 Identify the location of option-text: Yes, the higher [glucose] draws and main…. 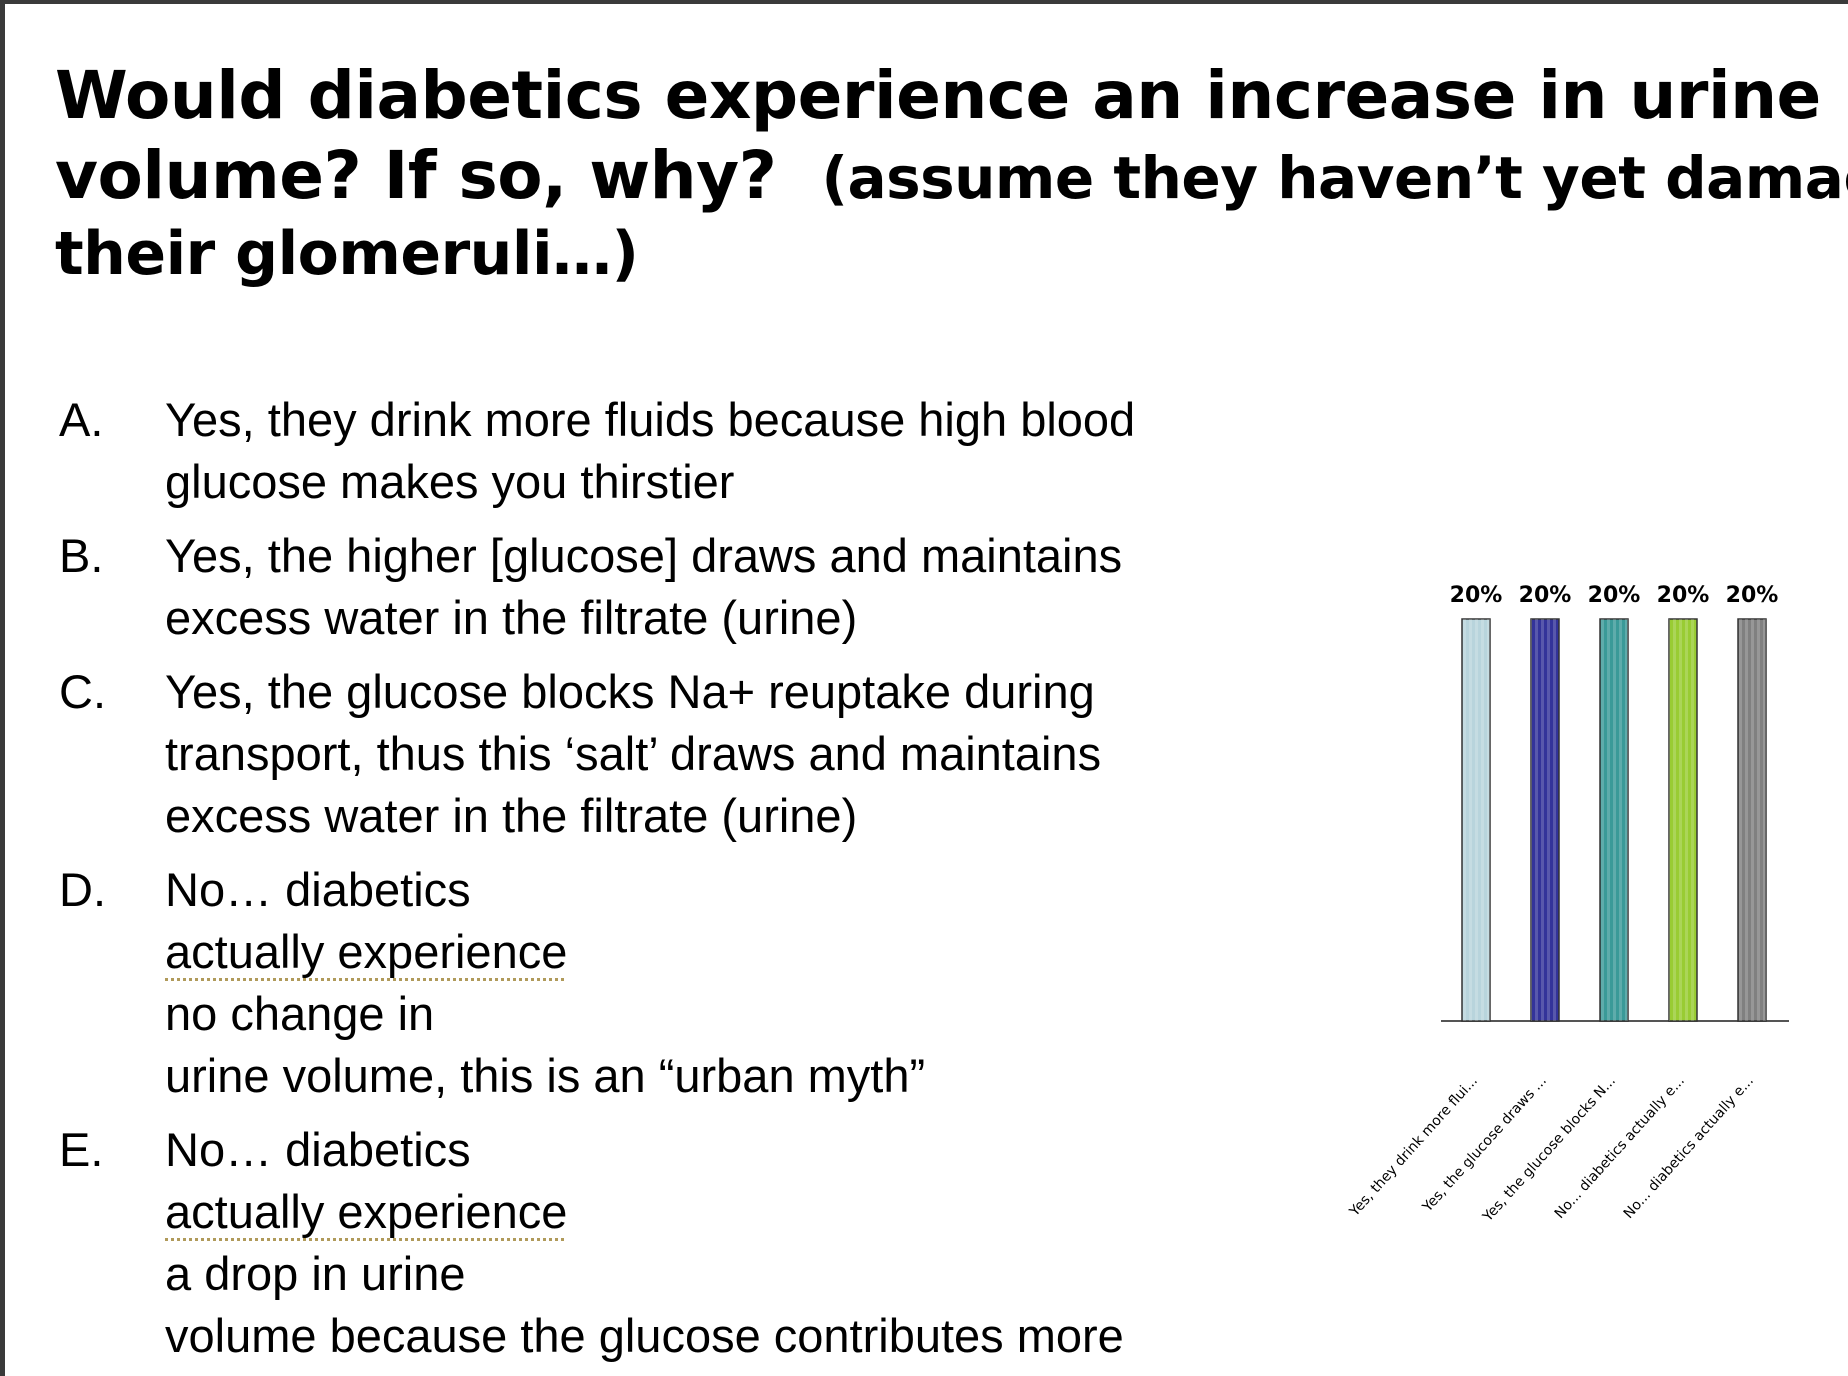
(737, 587).